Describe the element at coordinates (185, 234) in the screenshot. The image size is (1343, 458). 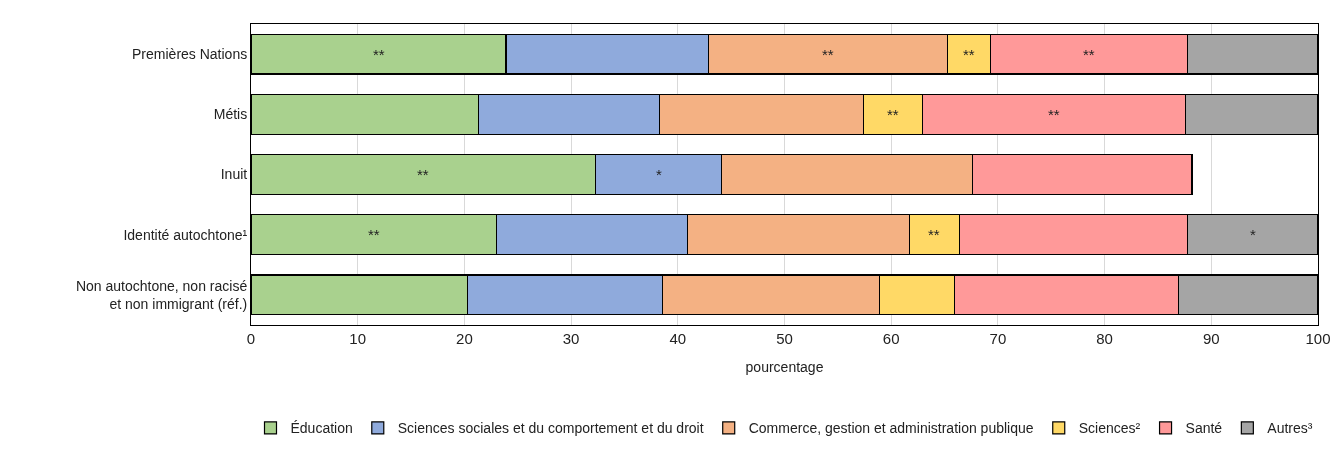
I see `y-tick-label: Identité autochtone¹` at that location.